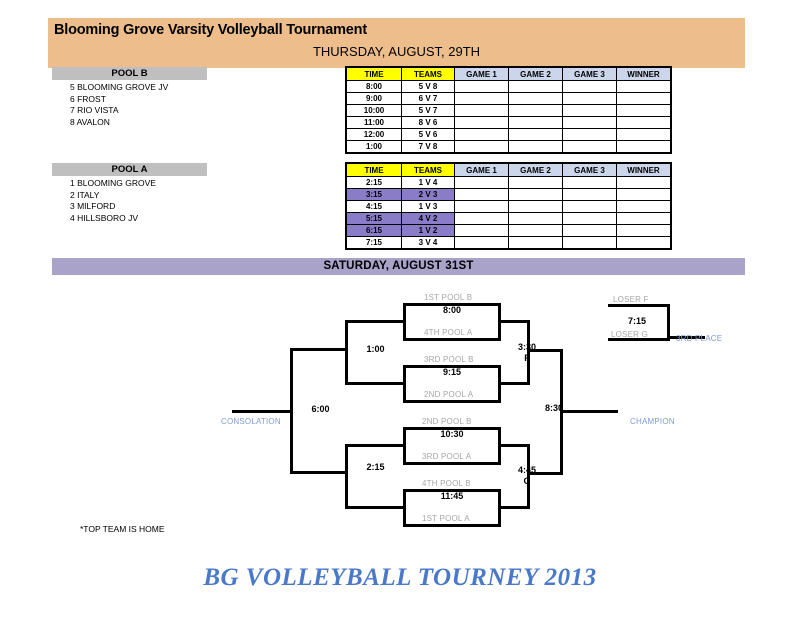 This screenshot has width=800, height=618. Describe the element at coordinates (373, 243) in the screenshot. I see `cell-time: 7:15` at that location.